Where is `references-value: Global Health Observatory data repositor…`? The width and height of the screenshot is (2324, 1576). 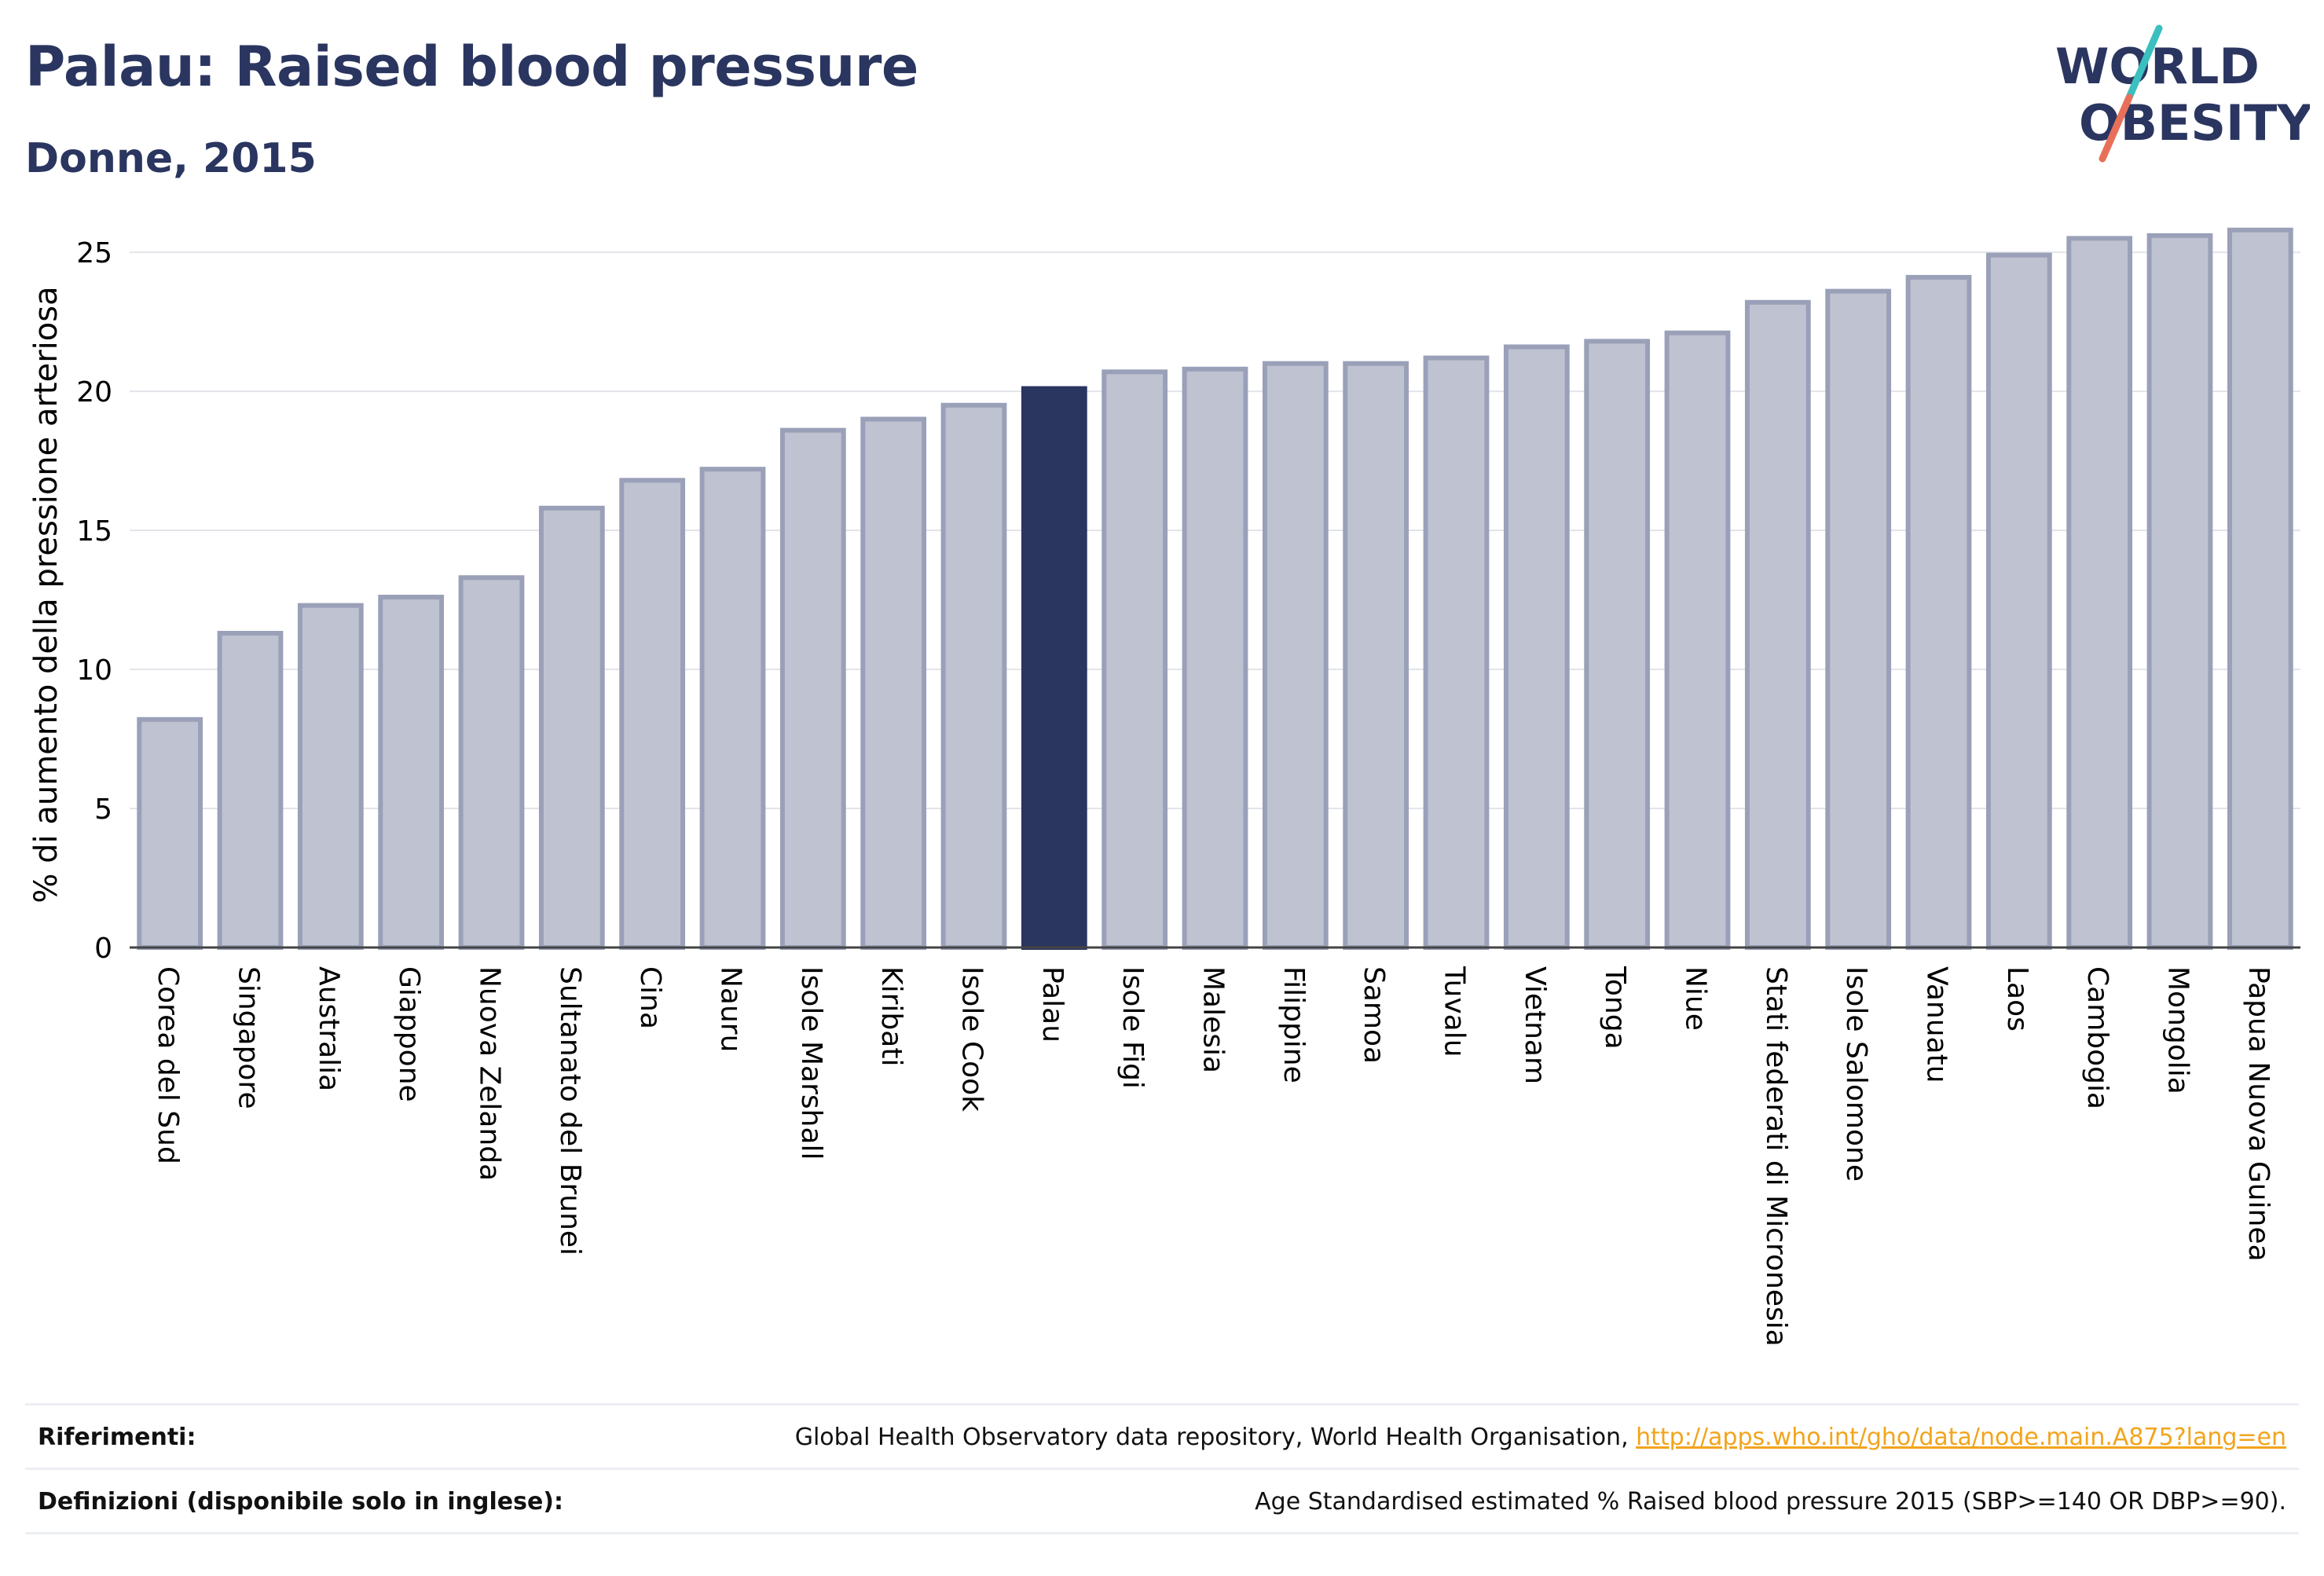 references-value: Global Health Observatory data repositor… is located at coordinates (1540, 1437).